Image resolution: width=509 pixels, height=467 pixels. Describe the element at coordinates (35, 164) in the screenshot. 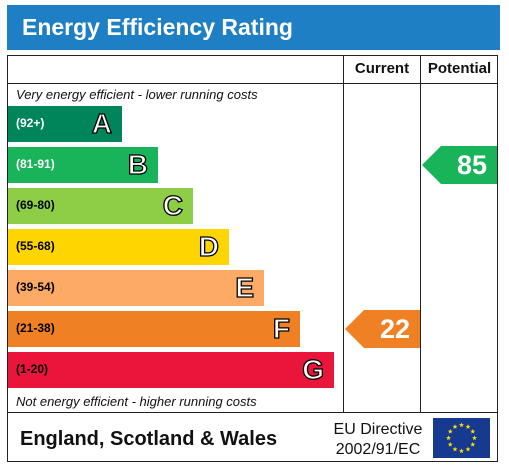

I see `band-range: (81-91)` at that location.